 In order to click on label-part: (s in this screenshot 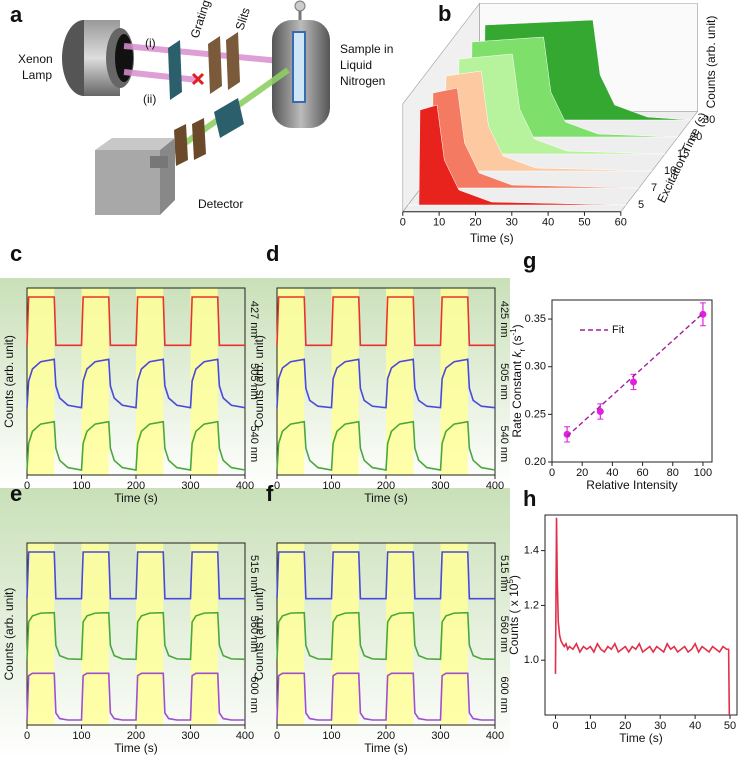, I will do `click(517, 342)`.